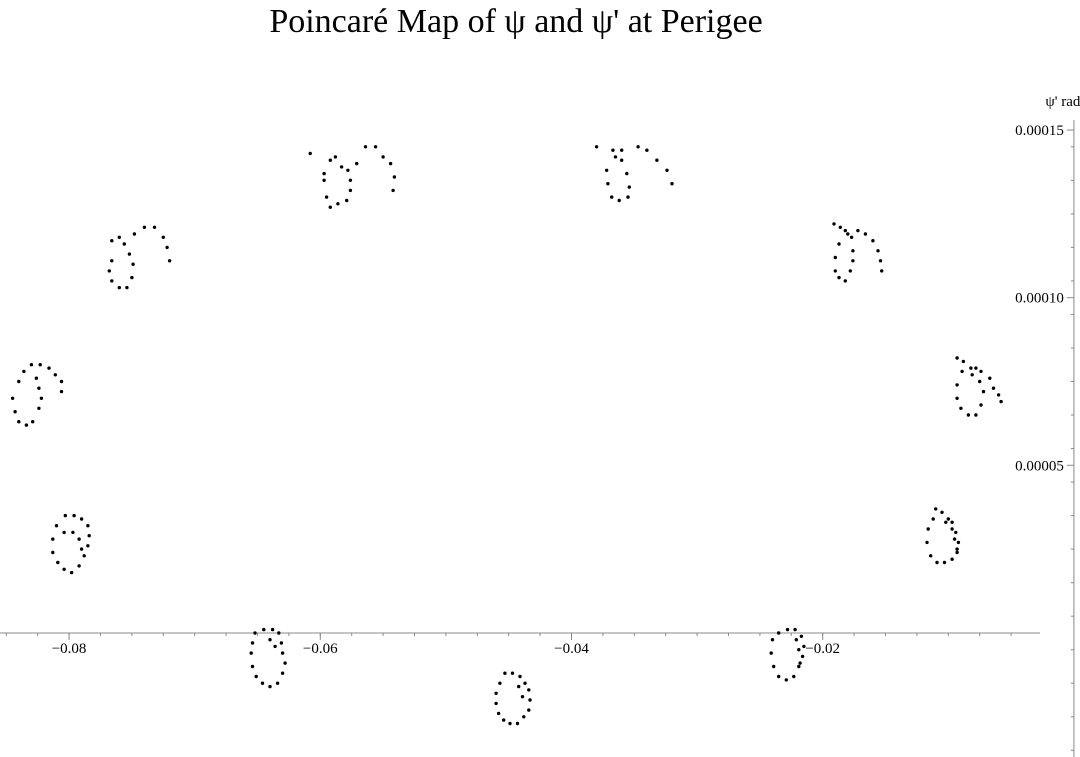 This screenshot has height=757, width=1080. Describe the element at coordinates (515, 21) in the screenshot. I see `chart-title: Poincaré Map of ψ and ψ' at Perigee` at that location.